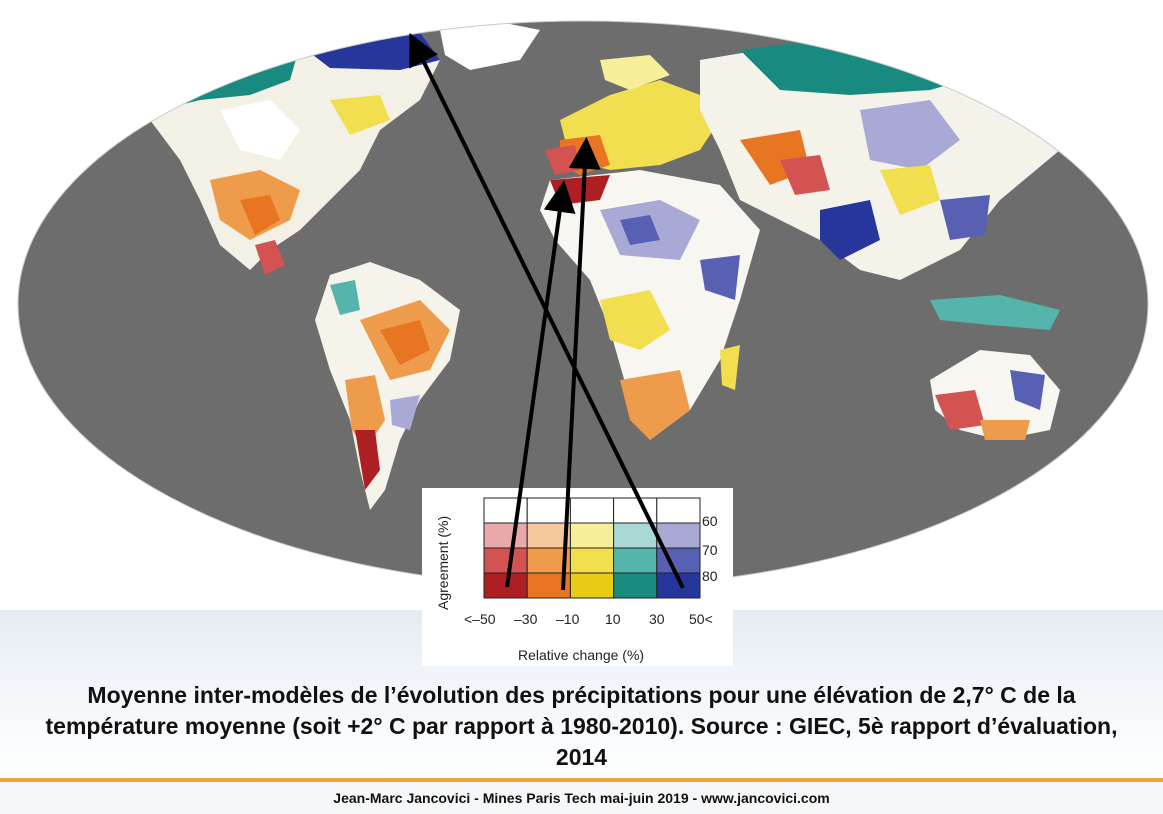  Describe the element at coordinates (701, 619) in the screenshot. I see `x-tick-6: 50<` at that location.